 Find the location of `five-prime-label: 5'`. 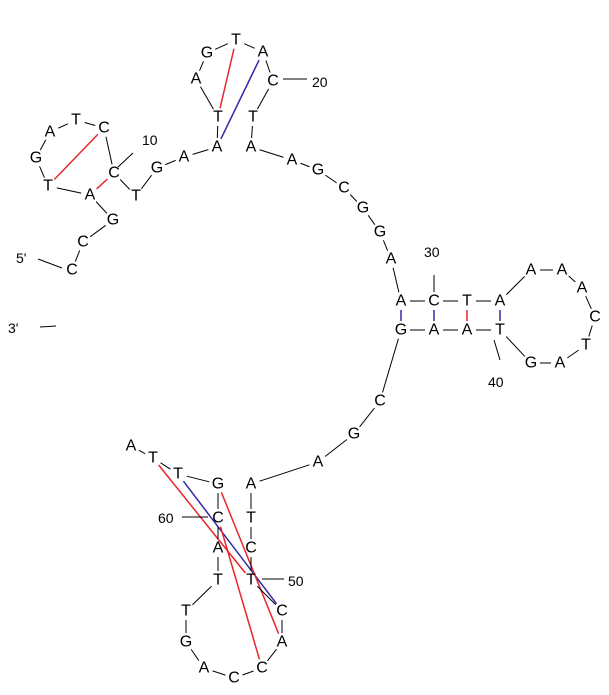

five-prime-label: 5' is located at coordinates (21, 258).